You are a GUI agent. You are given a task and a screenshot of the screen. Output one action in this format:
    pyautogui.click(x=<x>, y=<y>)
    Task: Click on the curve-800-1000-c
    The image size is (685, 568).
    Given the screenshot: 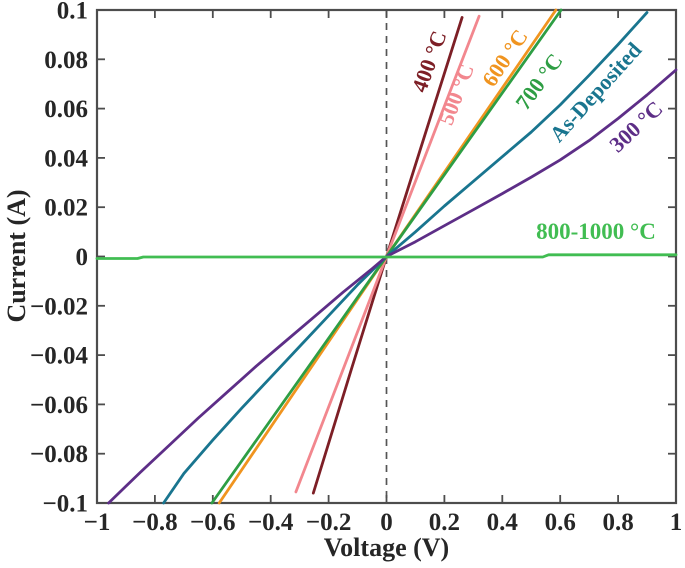 What is the action you would take?
    pyautogui.click(x=386, y=256)
    